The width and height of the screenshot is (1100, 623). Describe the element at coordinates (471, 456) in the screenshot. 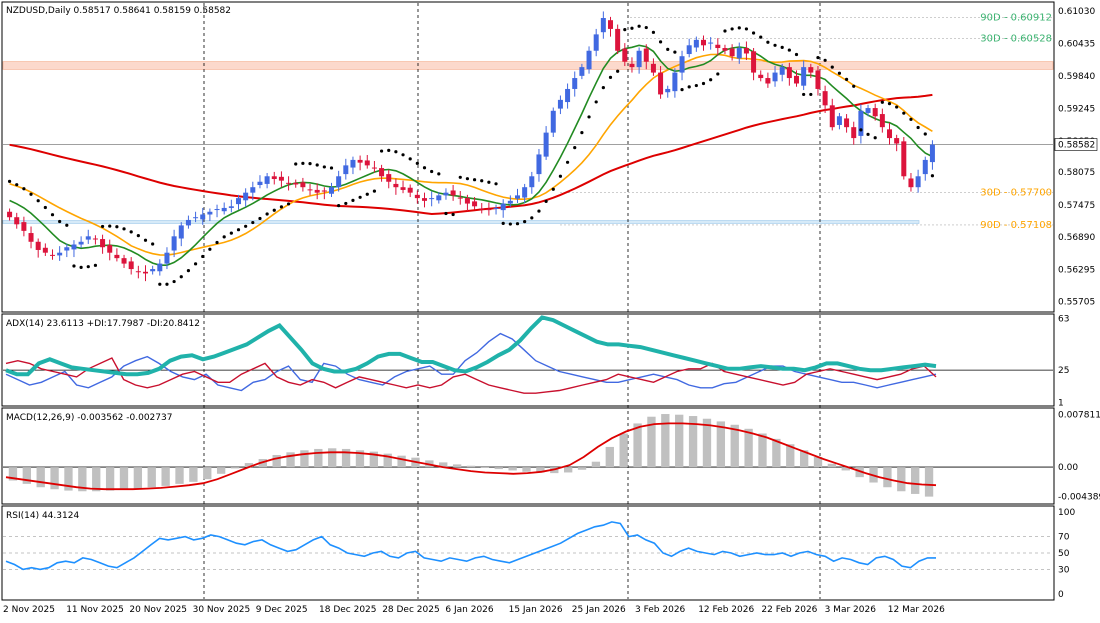

I see `macd-signal-line` at that location.